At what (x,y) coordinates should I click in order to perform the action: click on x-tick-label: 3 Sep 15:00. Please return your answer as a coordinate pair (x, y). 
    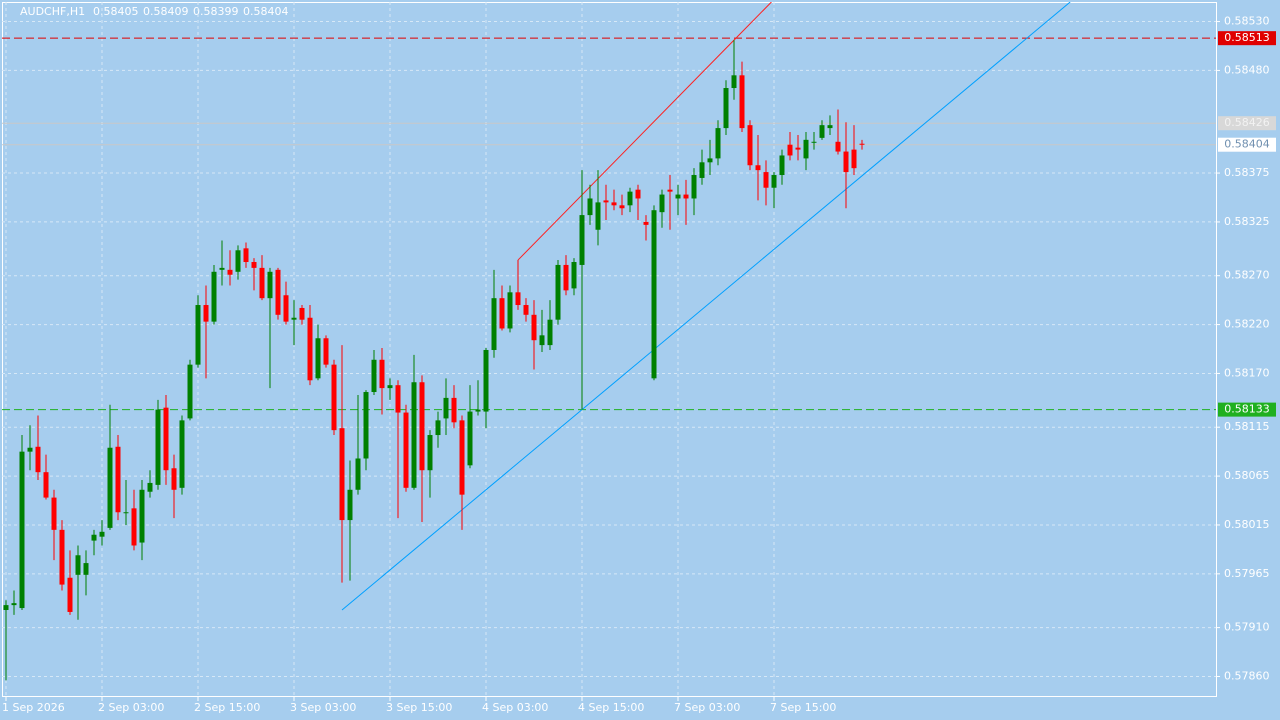
    Looking at the image, I should click on (419, 707).